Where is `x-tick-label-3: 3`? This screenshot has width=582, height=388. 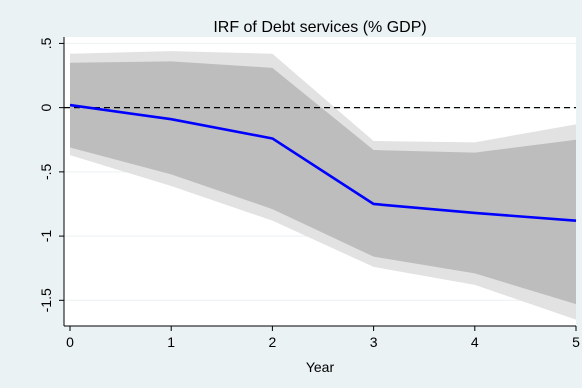
x-tick-label-3: 3 is located at coordinates (374, 342).